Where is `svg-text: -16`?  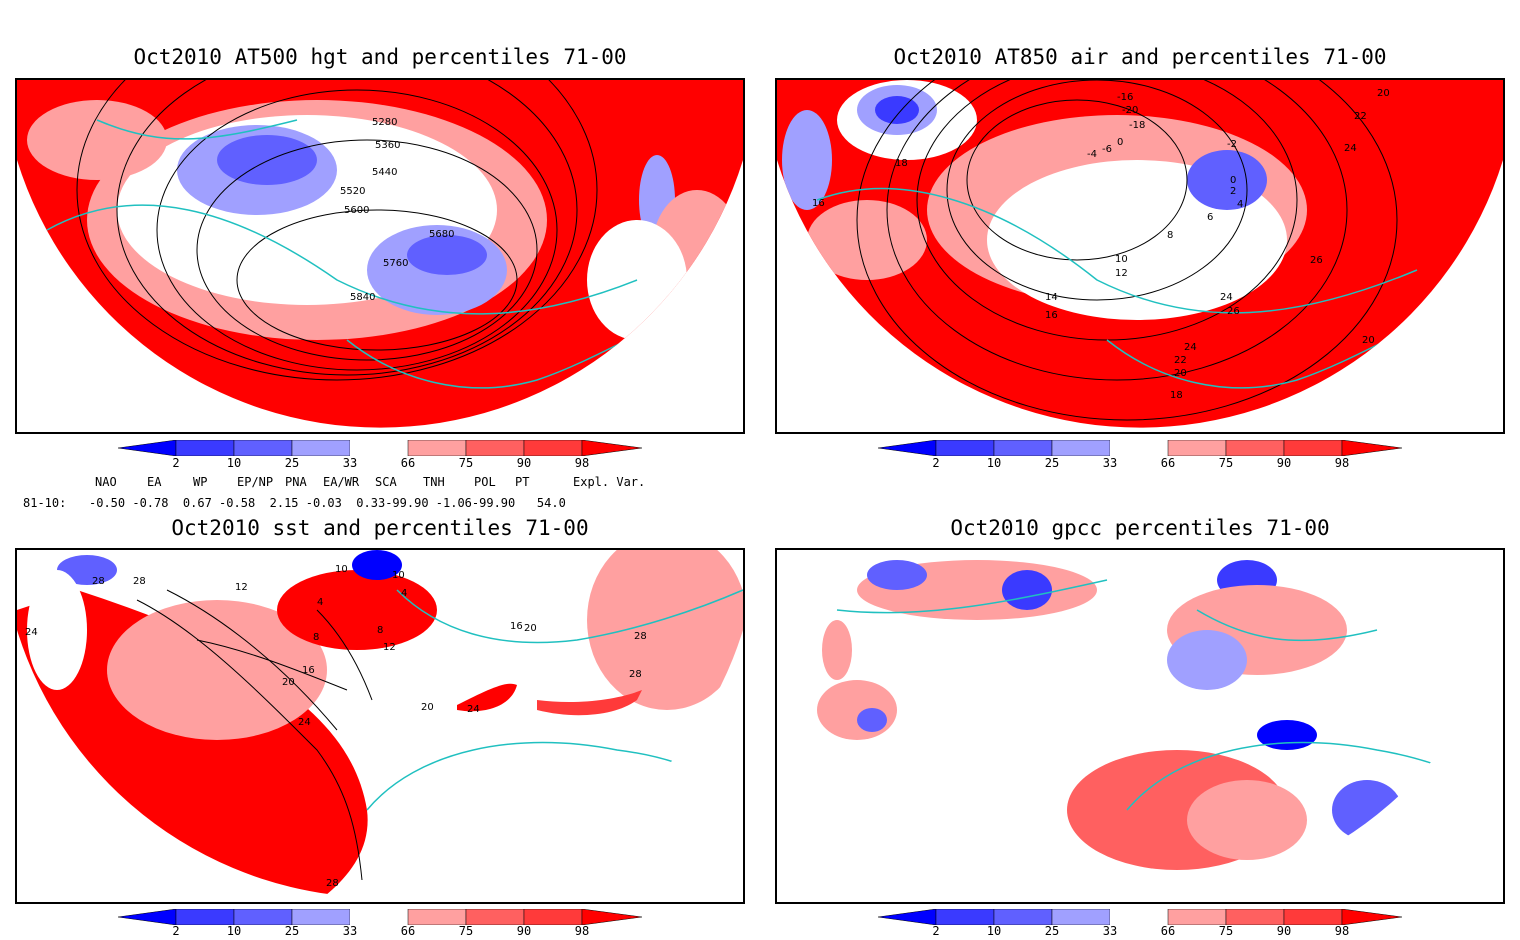
svg-text: -16 is located at coordinates (1125, 97).